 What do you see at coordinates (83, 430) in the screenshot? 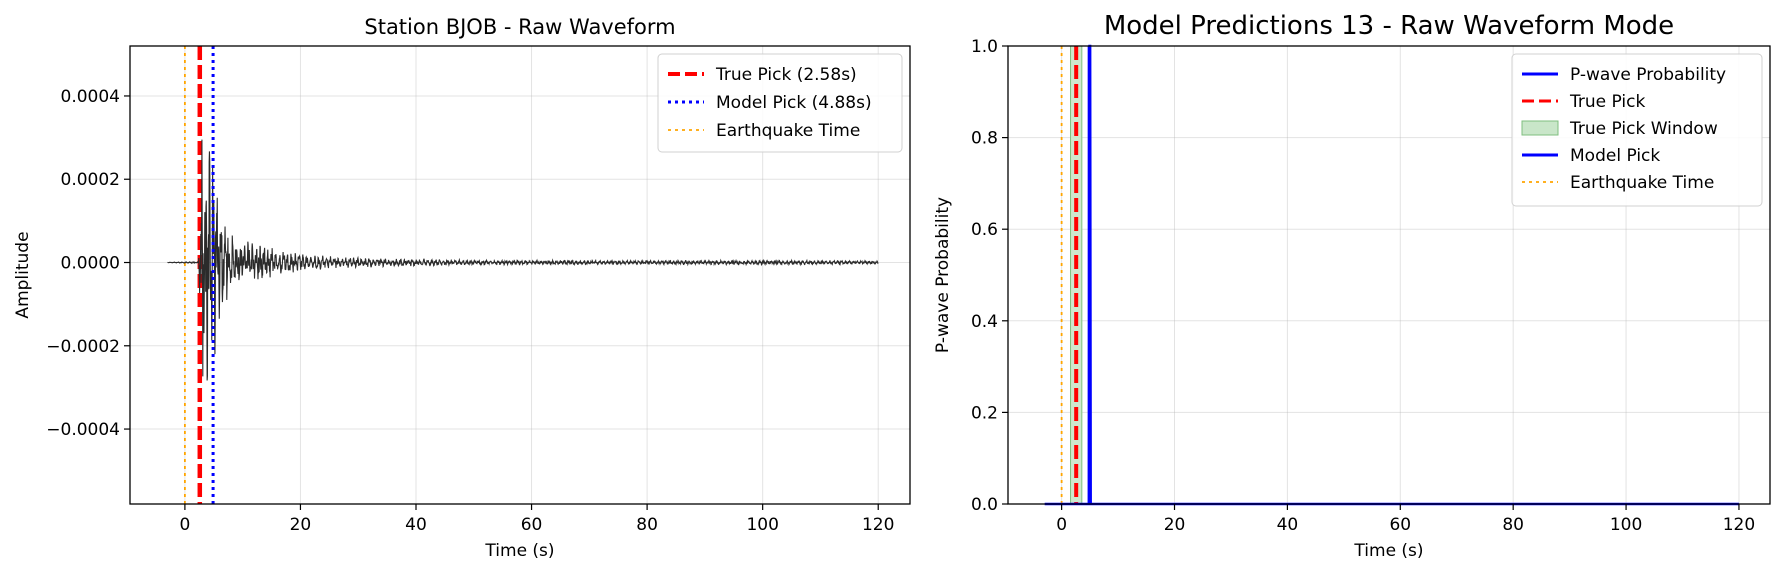
I see `y-tick-label: −0.0004` at bounding box center [83, 430].